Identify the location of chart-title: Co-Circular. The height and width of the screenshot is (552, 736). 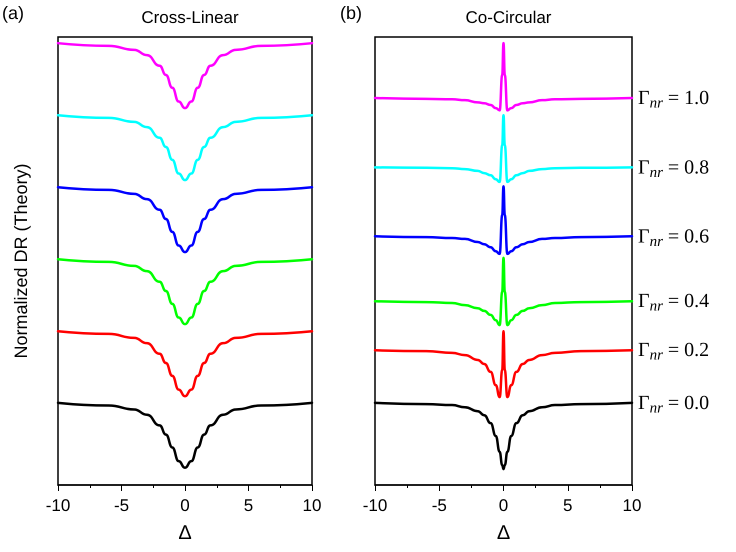
(509, 17).